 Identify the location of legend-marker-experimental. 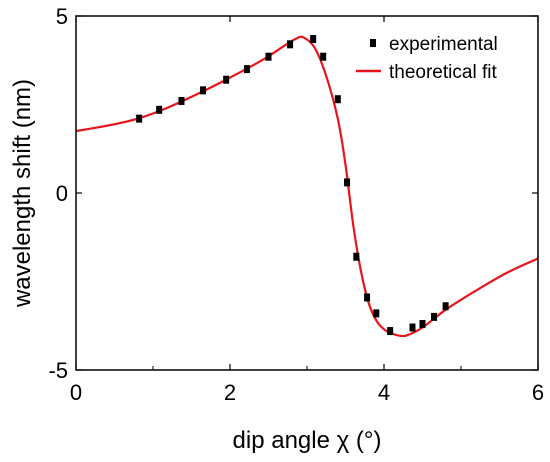
(373, 43).